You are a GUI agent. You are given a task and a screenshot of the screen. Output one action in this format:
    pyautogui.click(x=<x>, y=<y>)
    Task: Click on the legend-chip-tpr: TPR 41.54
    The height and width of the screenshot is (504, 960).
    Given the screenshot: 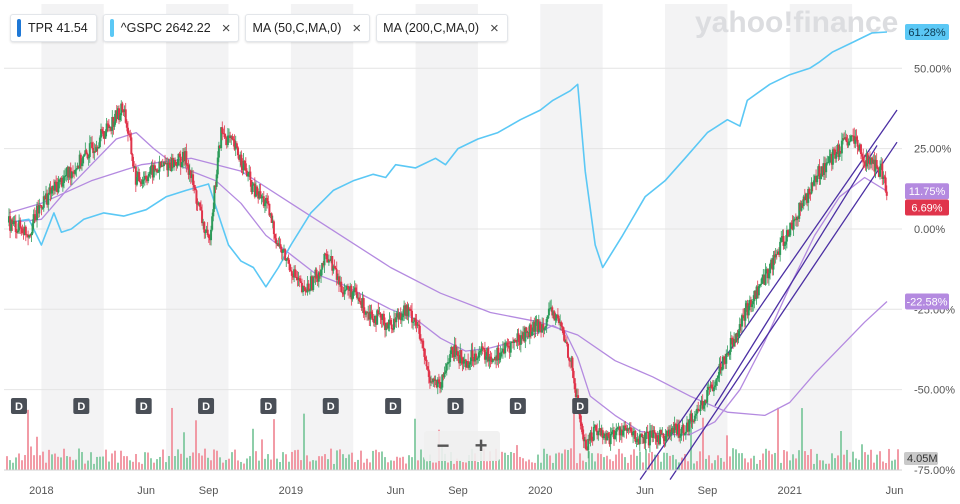 What is the action you would take?
    pyautogui.click(x=53, y=28)
    